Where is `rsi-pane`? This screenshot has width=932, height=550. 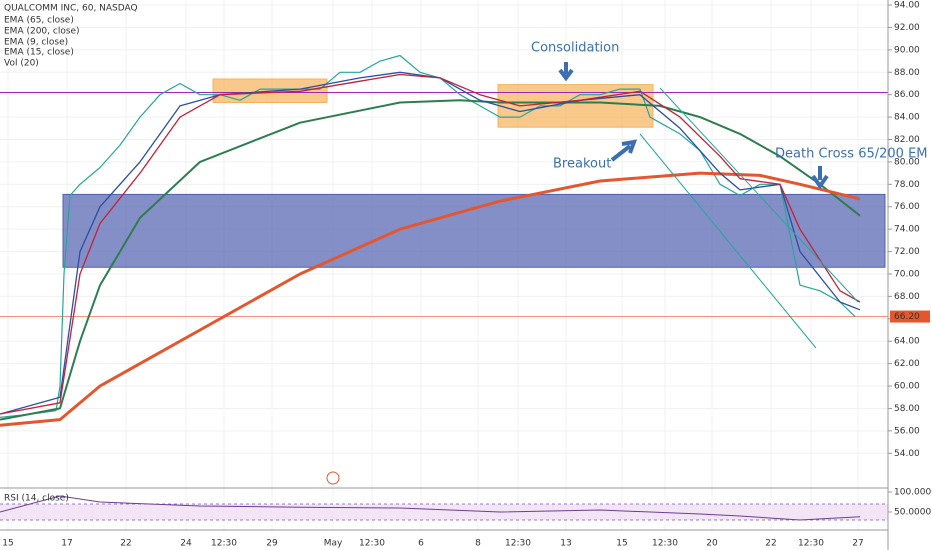 rsi-pane is located at coordinates (444, 508).